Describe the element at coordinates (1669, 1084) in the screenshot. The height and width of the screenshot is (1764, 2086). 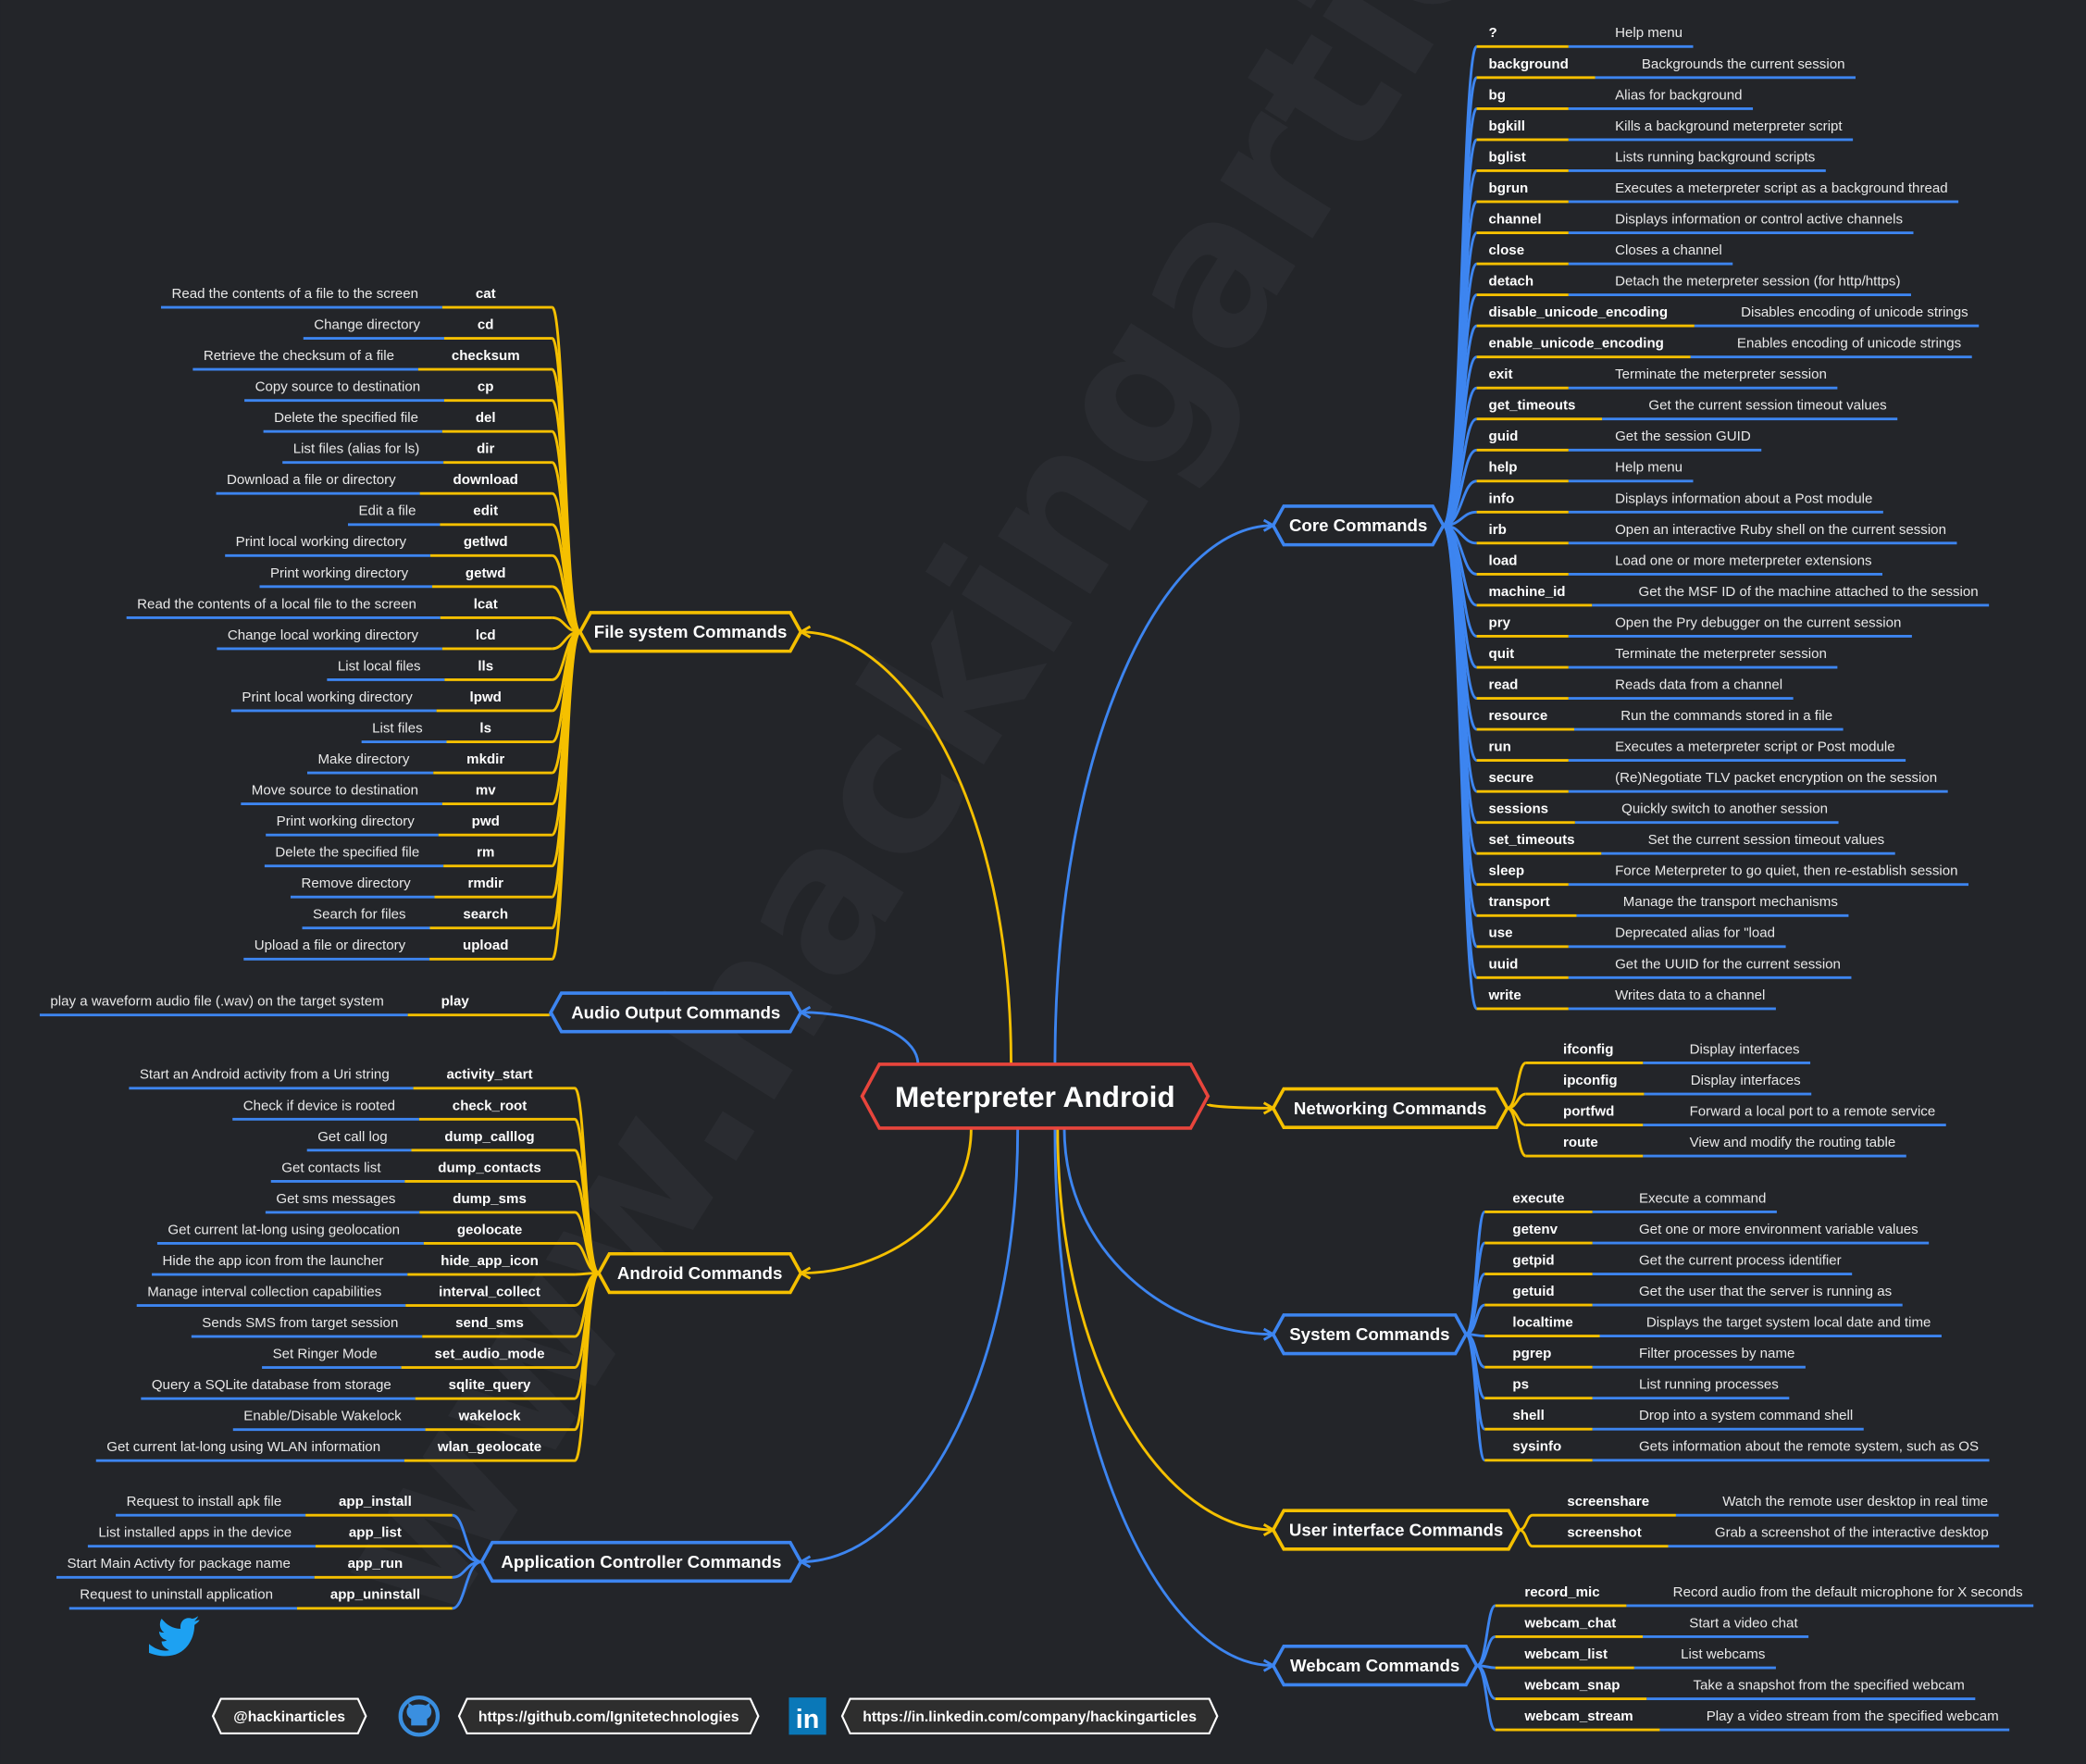
I see `command-item: ipconfig Display interfaces` at that location.